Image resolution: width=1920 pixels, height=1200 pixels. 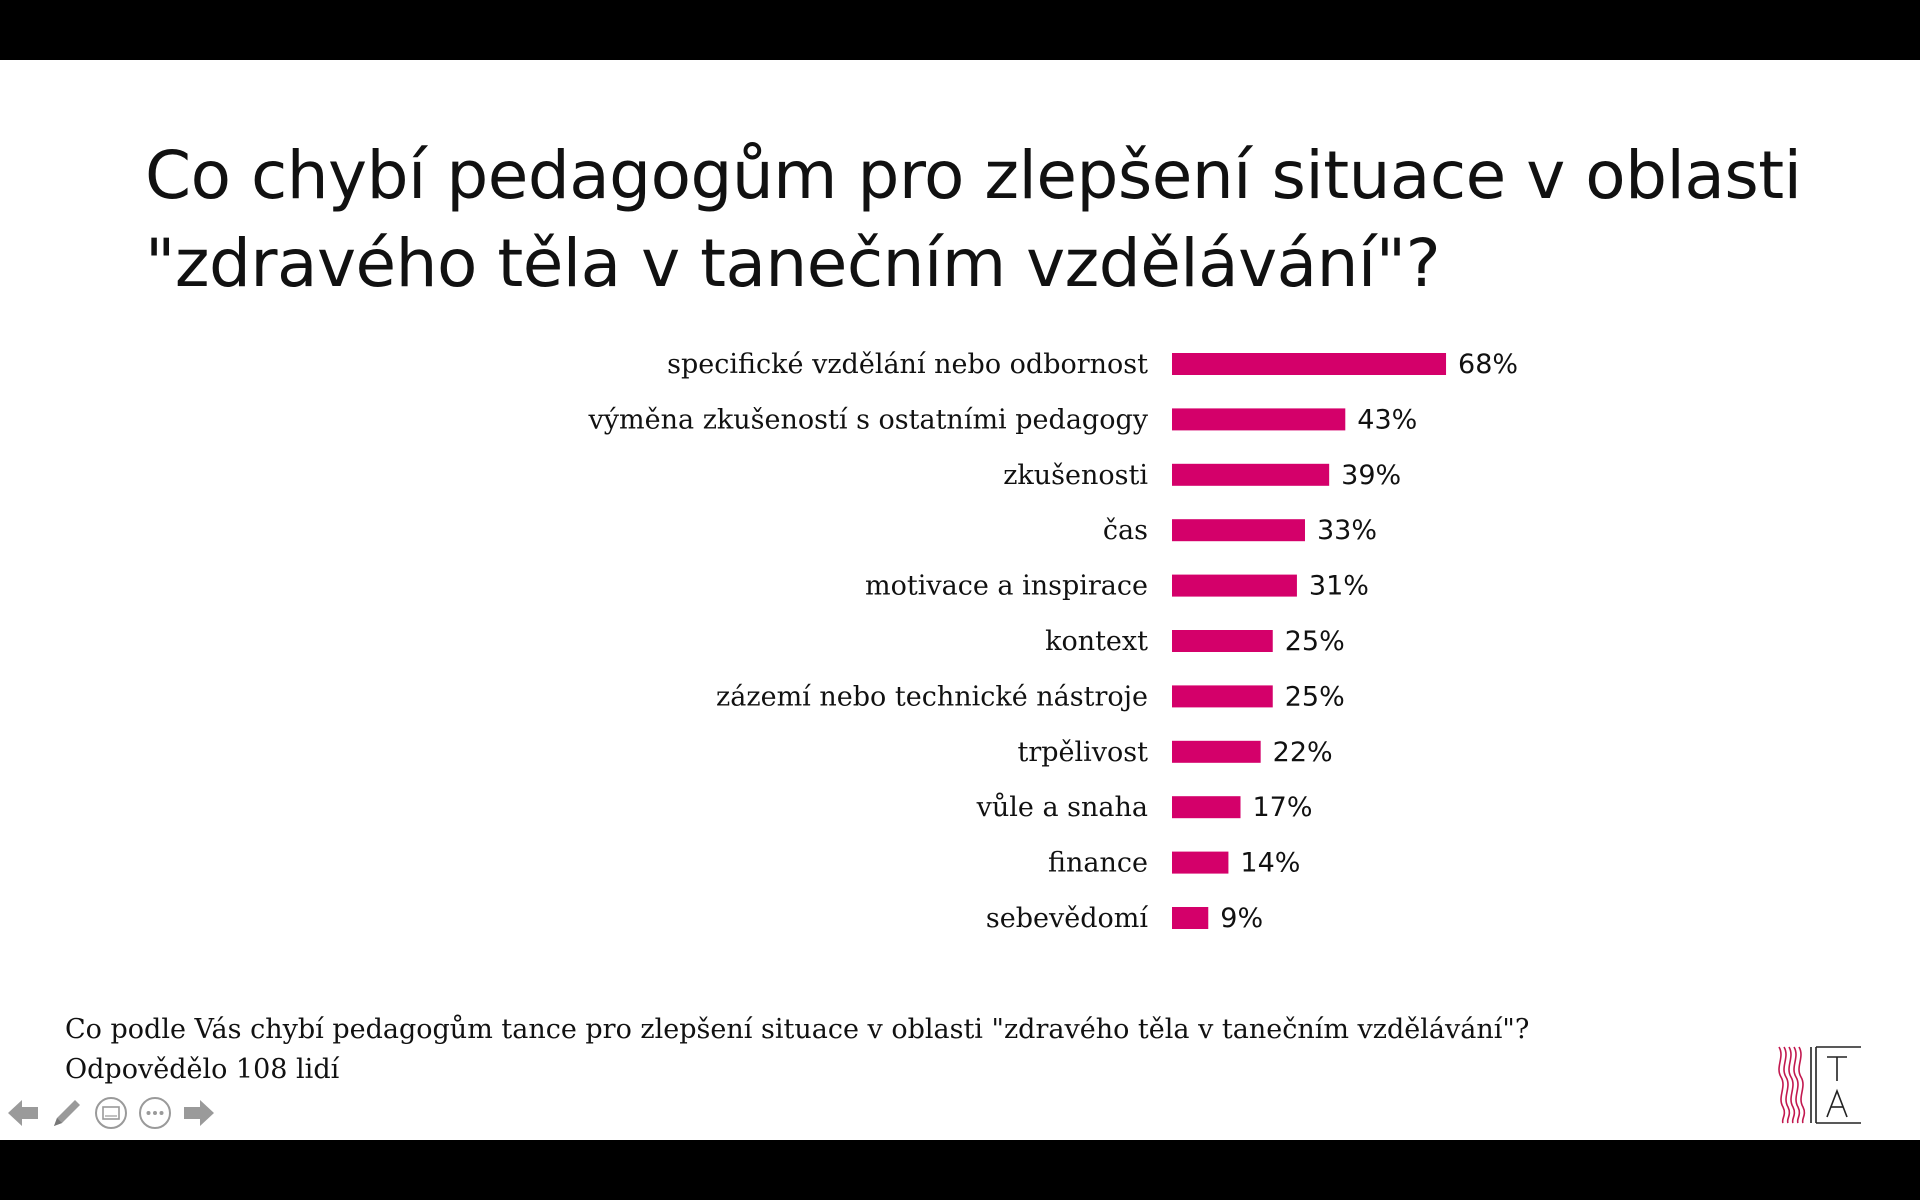 What do you see at coordinates (960, 30) in the screenshot?
I see `letterbox-top` at bounding box center [960, 30].